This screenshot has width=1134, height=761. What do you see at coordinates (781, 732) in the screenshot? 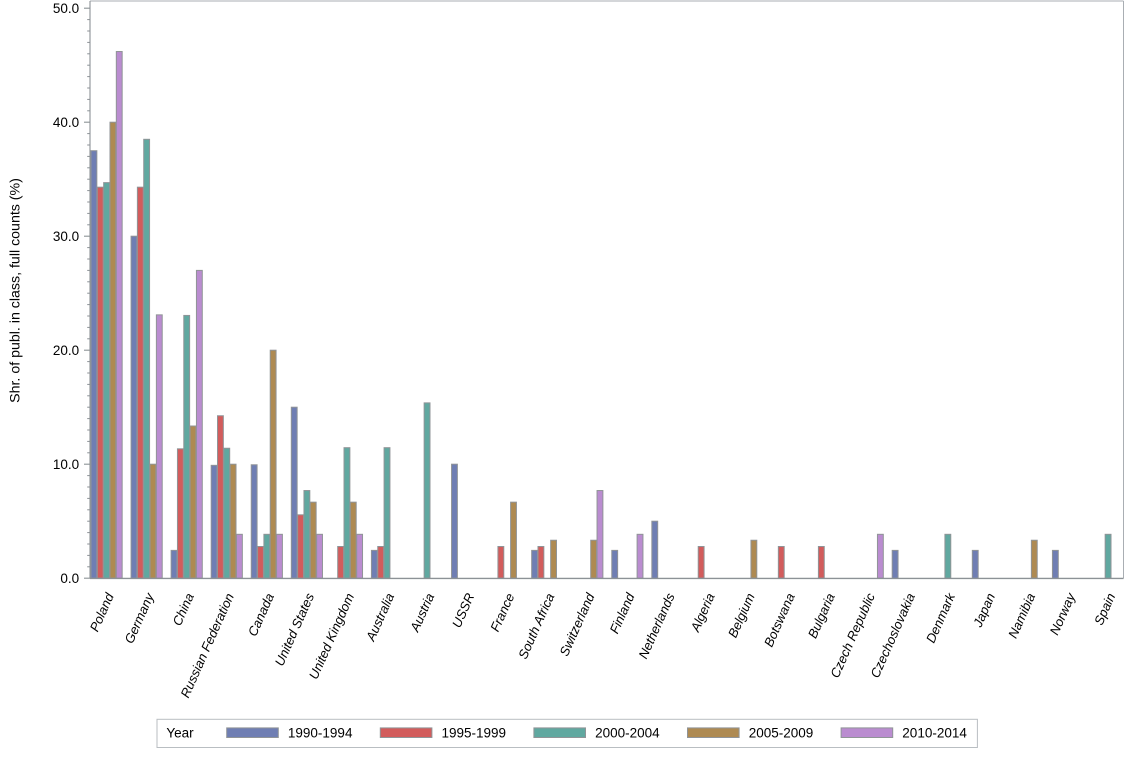
I see `svg-text: 2005-2009` at bounding box center [781, 732].